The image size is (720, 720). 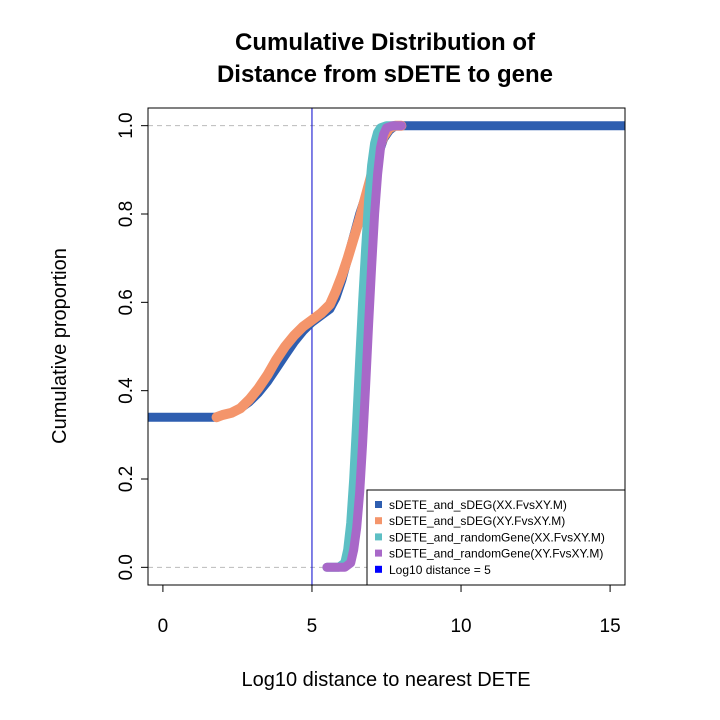 I want to click on y-tick-label: 1.0, so click(x=126, y=125).